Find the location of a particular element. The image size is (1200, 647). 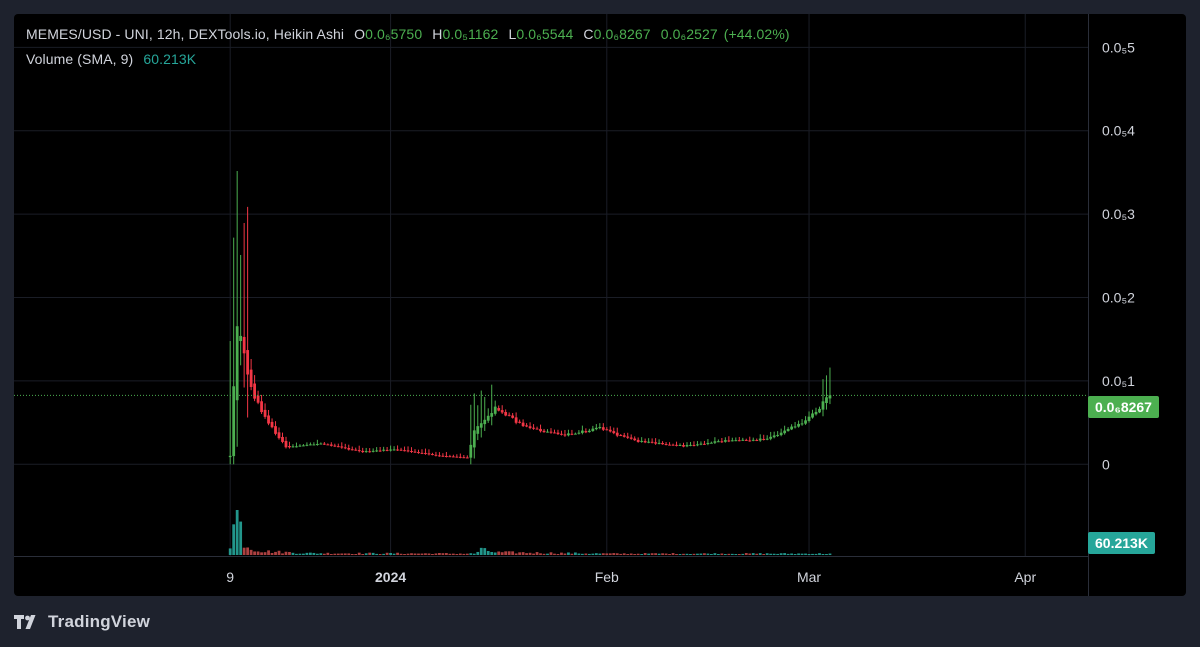

price-axis-label: 0.0₅5 is located at coordinates (1118, 47).